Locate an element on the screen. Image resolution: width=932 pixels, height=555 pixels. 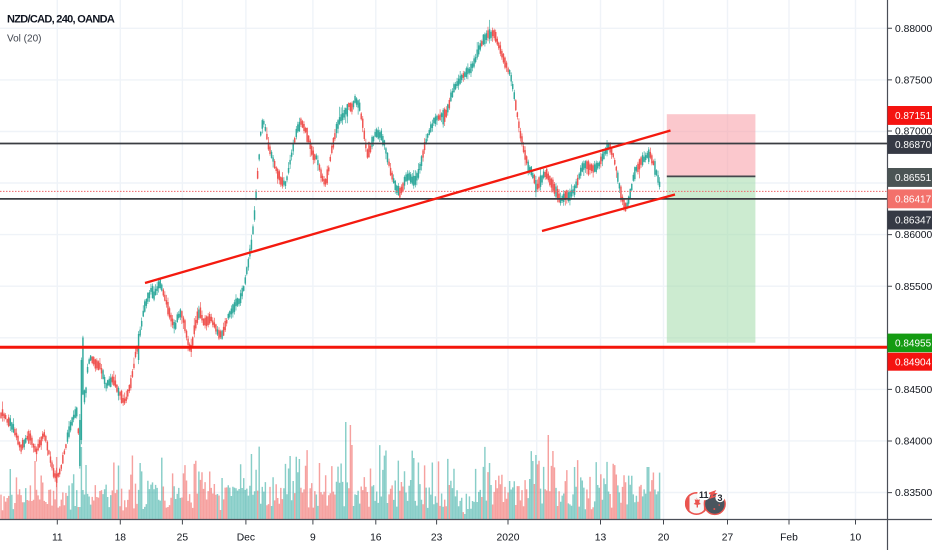
svg-text: 0.84000 is located at coordinates (913, 442).